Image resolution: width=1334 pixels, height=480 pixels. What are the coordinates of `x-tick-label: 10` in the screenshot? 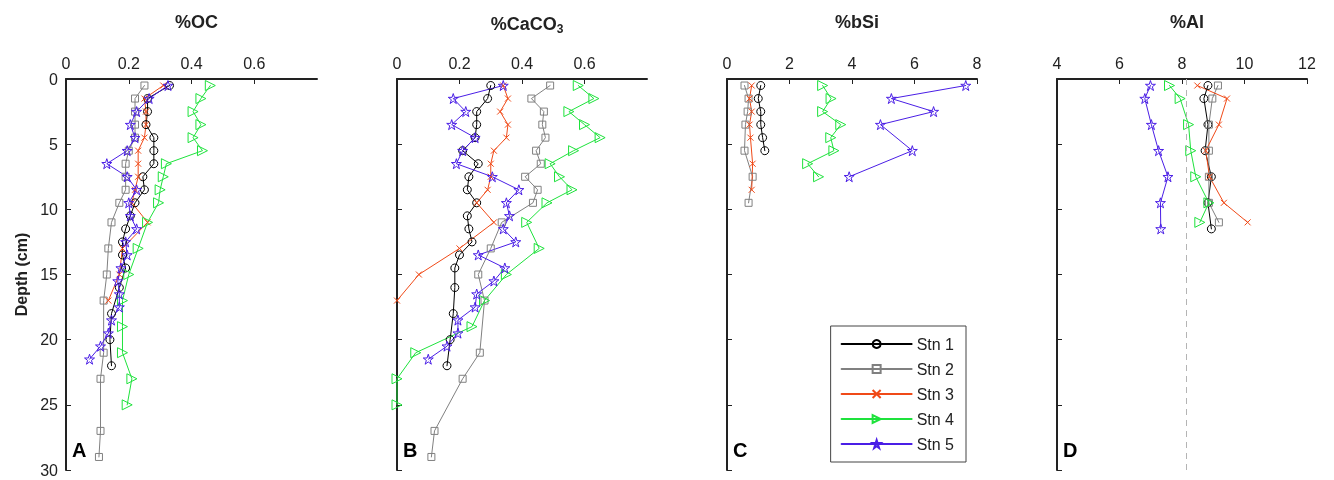 It's located at (1244, 63).